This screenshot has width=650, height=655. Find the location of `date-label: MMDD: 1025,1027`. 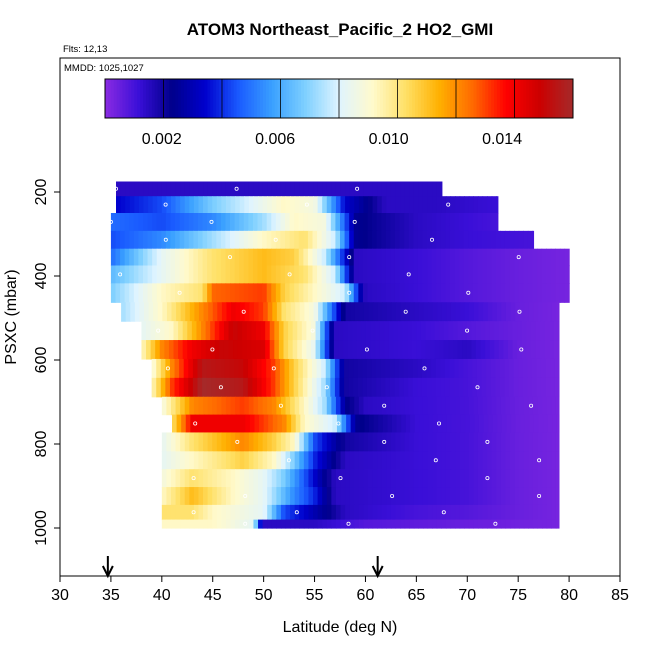

date-label: MMDD: 1025,1027 is located at coordinates (104, 68).